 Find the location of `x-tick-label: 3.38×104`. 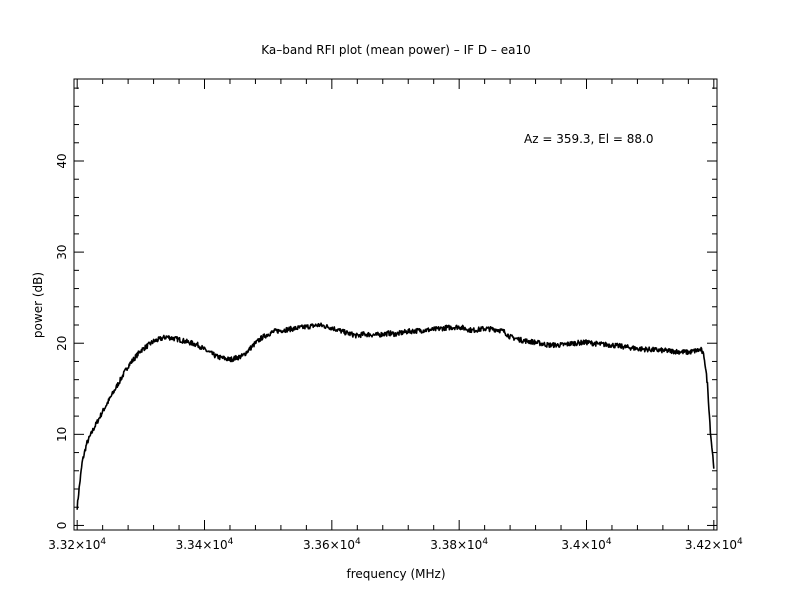

x-tick-label: 3.38×104 is located at coordinates (459, 544).